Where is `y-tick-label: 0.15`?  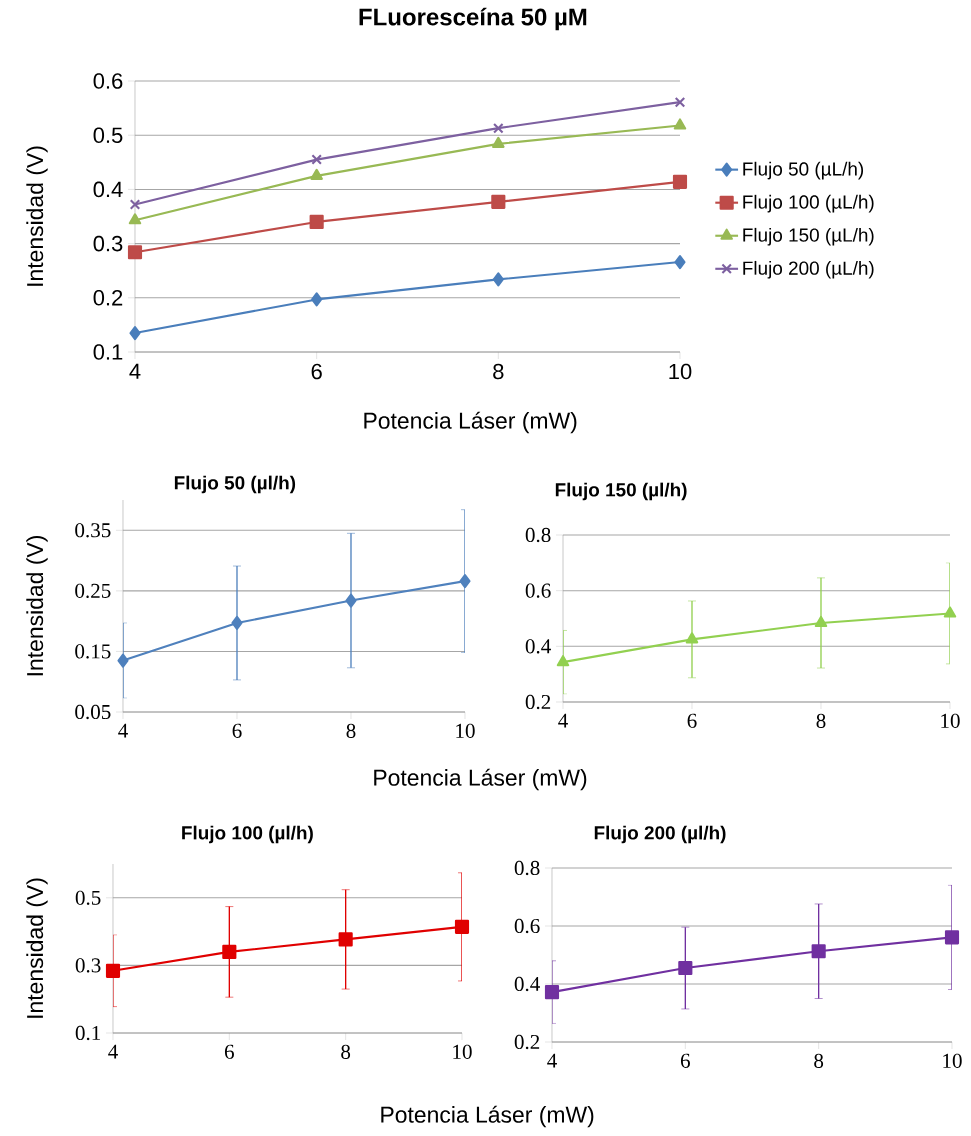
y-tick-label: 0.15 is located at coordinates (93, 651).